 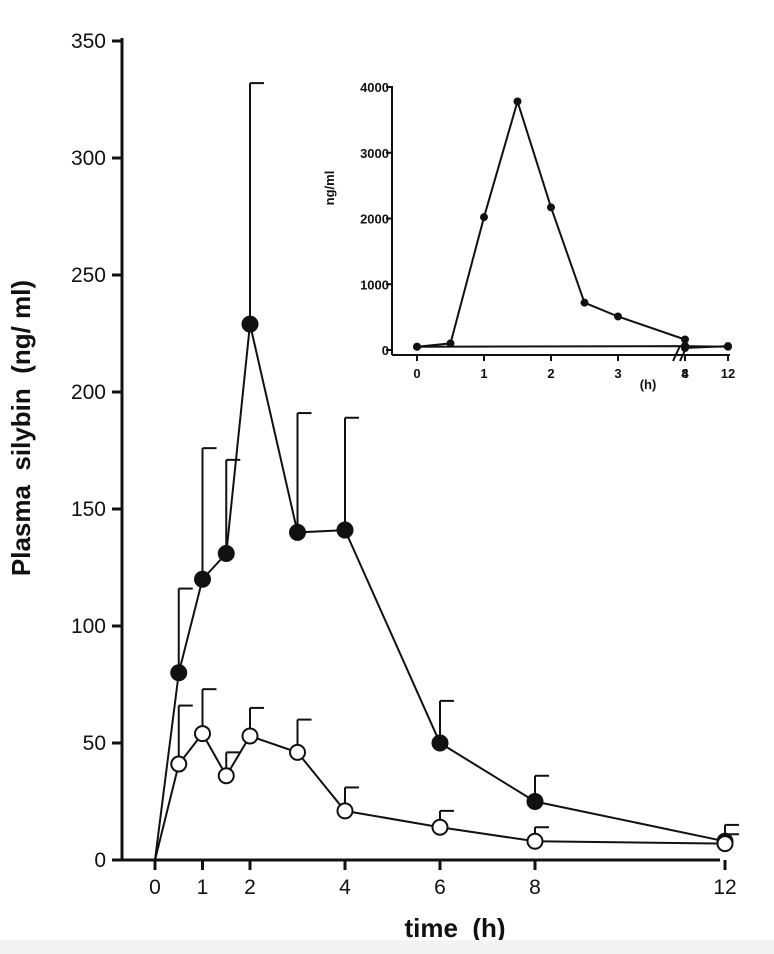 What do you see at coordinates (21, 428) in the screenshot?
I see `main-y-axis-label: Plasma silybin (ng/ ml)` at bounding box center [21, 428].